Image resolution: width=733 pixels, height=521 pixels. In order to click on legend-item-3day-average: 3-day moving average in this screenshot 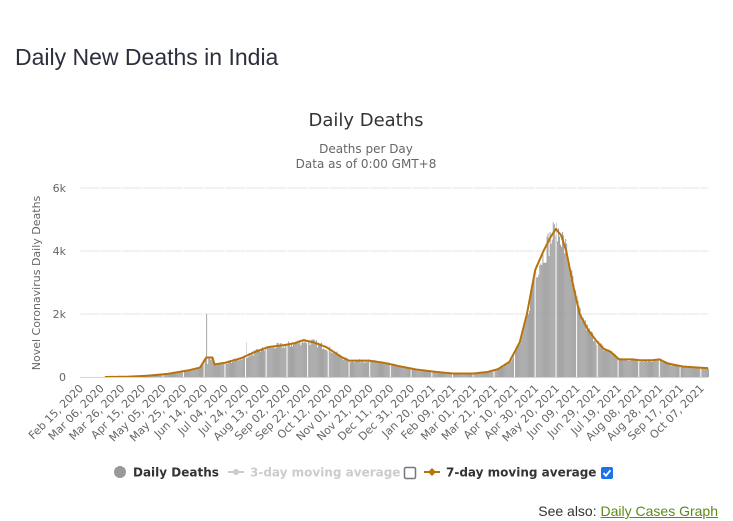, I will do `click(314, 473)`.